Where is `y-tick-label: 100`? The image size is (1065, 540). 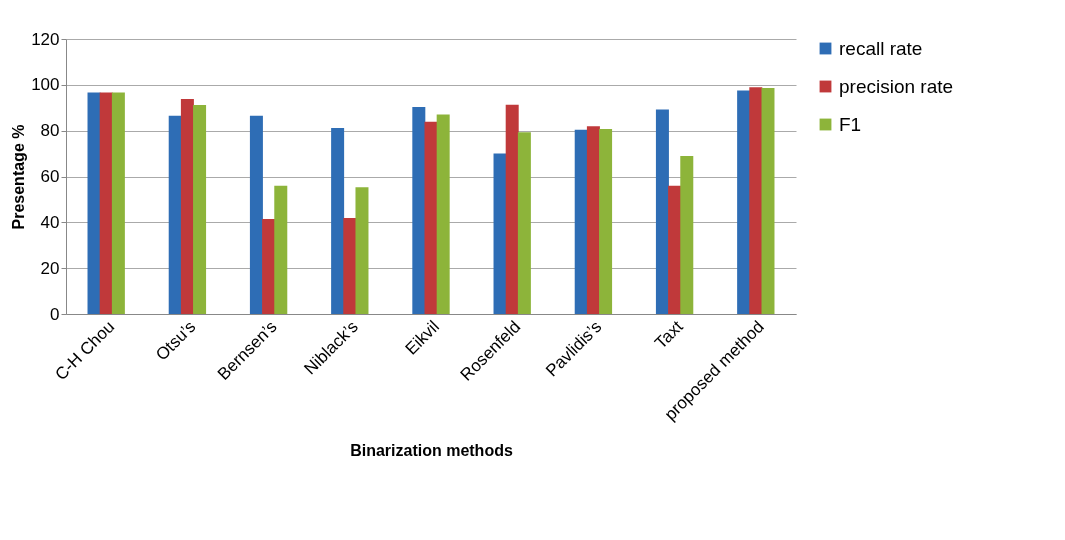 y-tick-label: 100 is located at coordinates (45, 85).